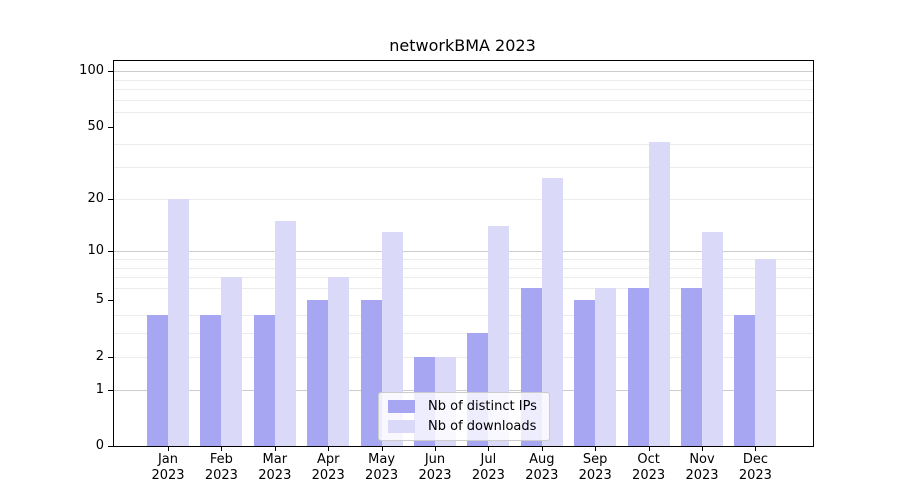 The image size is (900, 500). I want to click on x-tick-label-sep: Sep 2023, so click(595, 468).